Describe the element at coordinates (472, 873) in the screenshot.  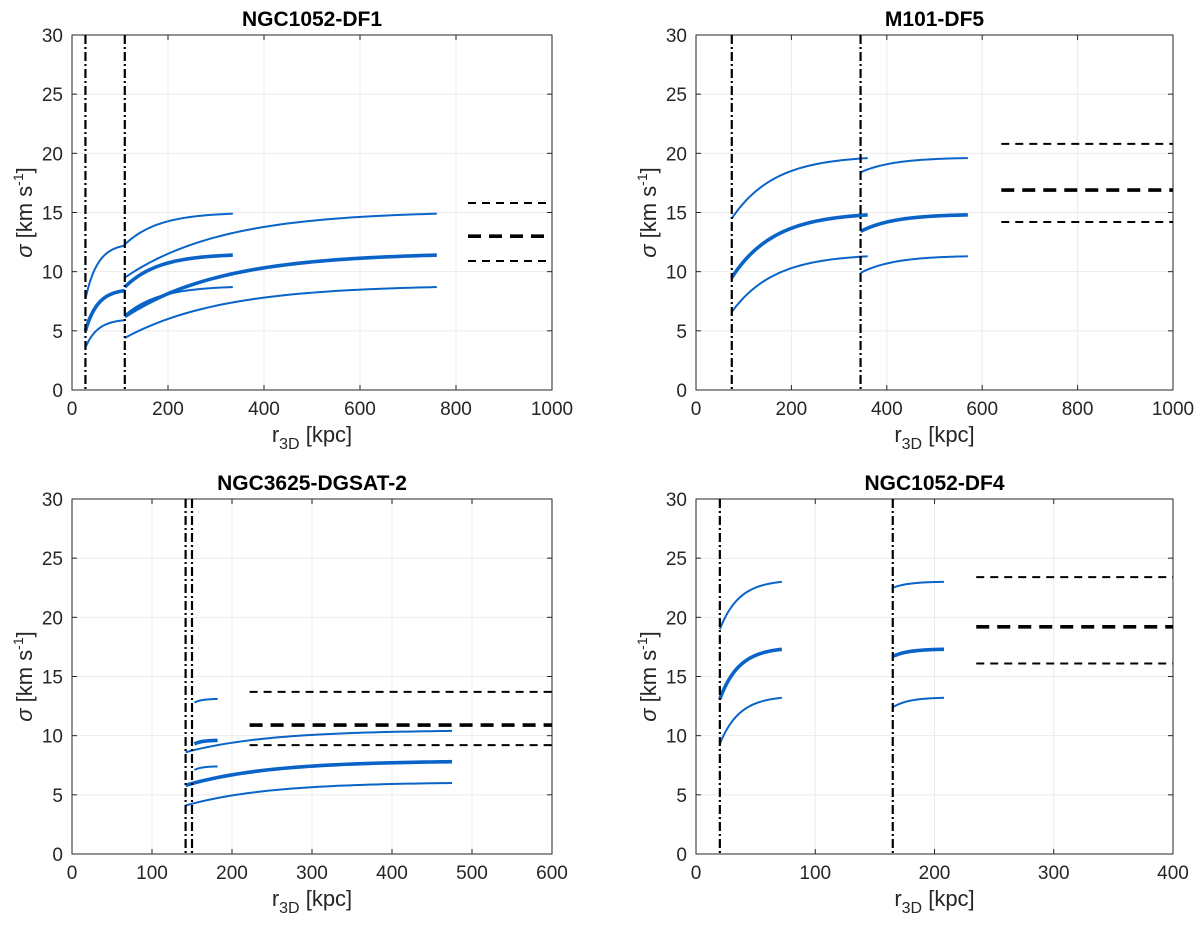
I see `x-tick-label: 500` at that location.